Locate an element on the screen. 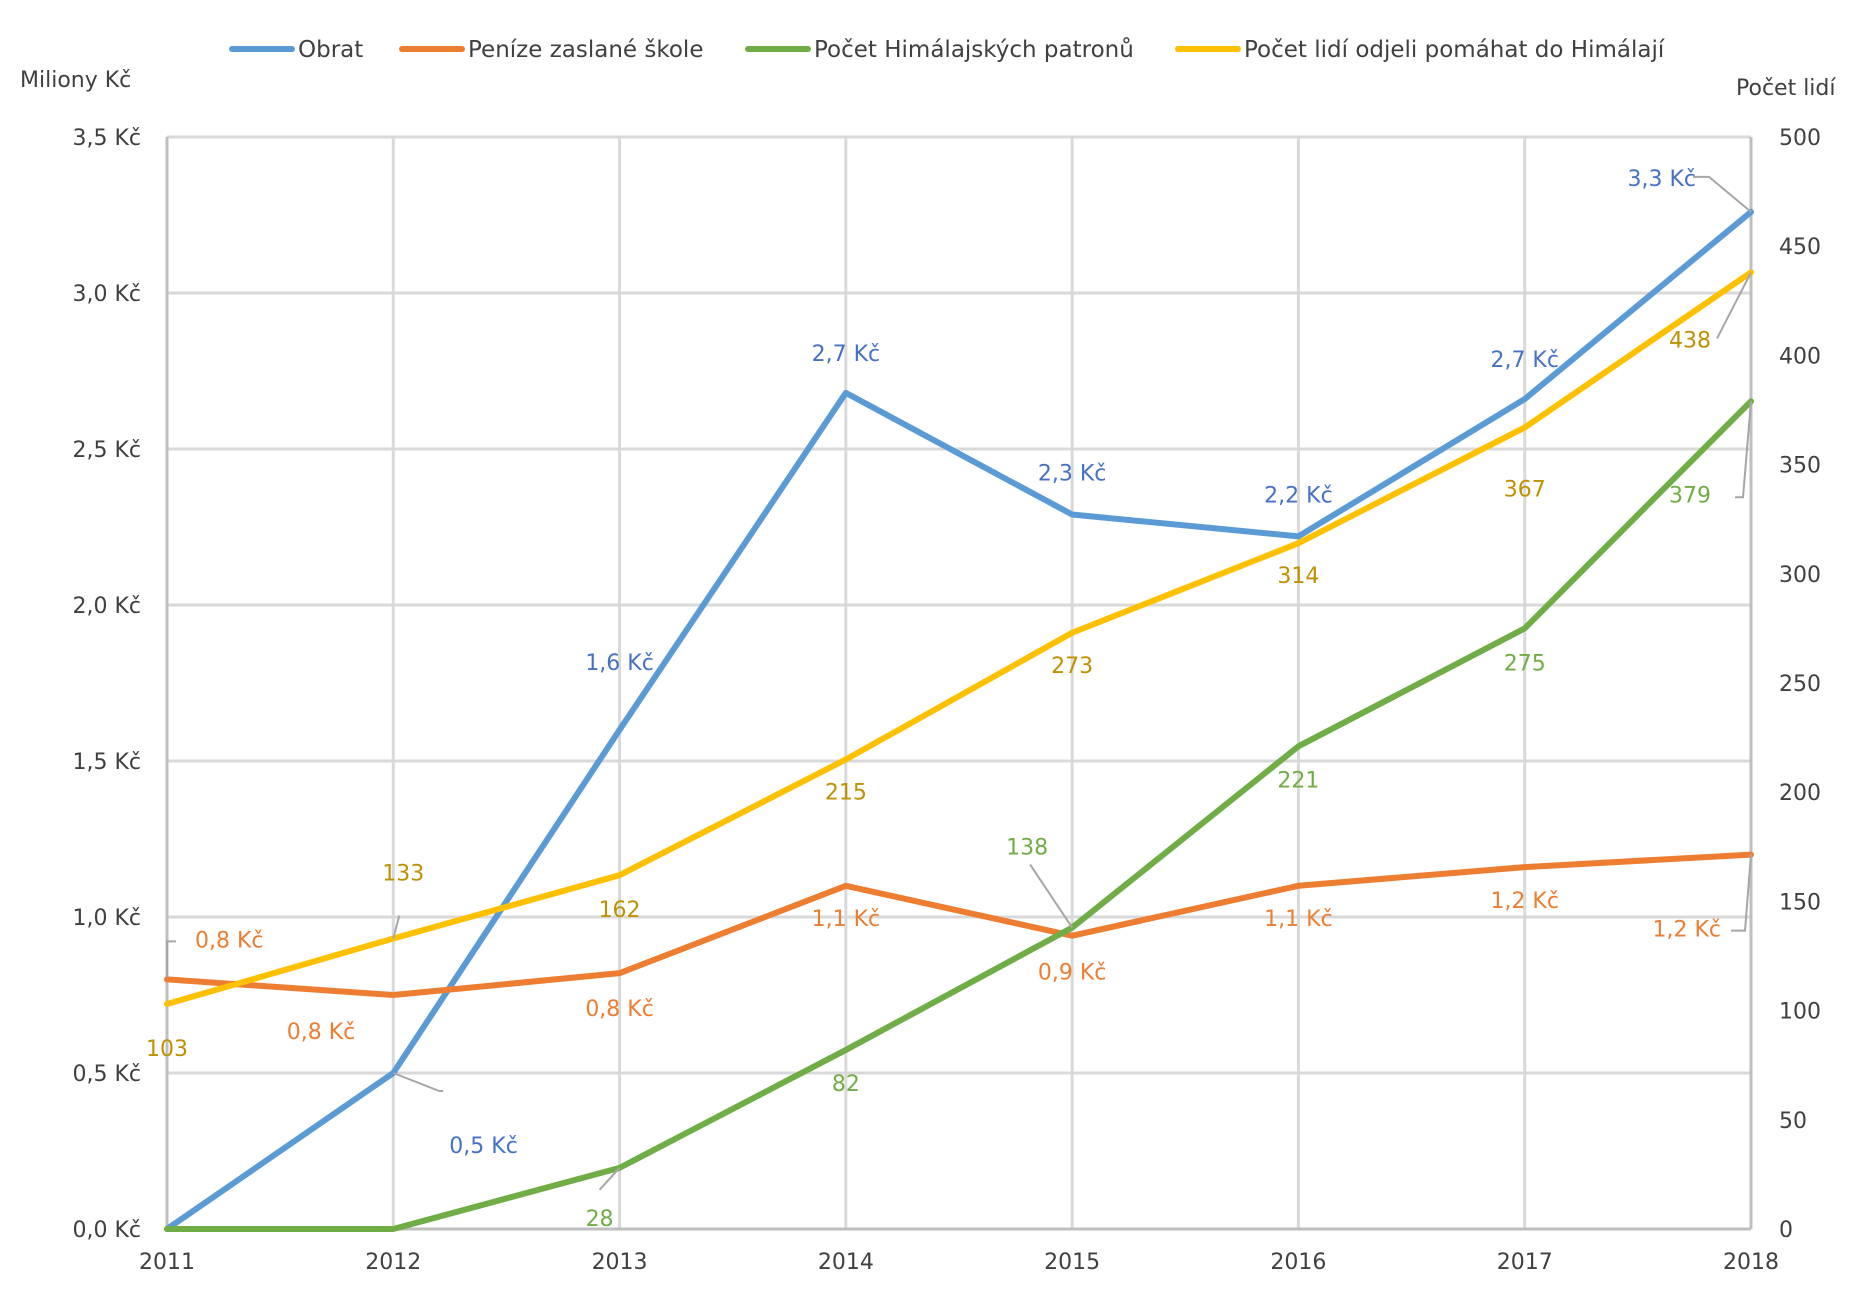 This screenshot has height=1310, width=1856. legend-label: Peníze zaslané škole is located at coordinates (585, 50).